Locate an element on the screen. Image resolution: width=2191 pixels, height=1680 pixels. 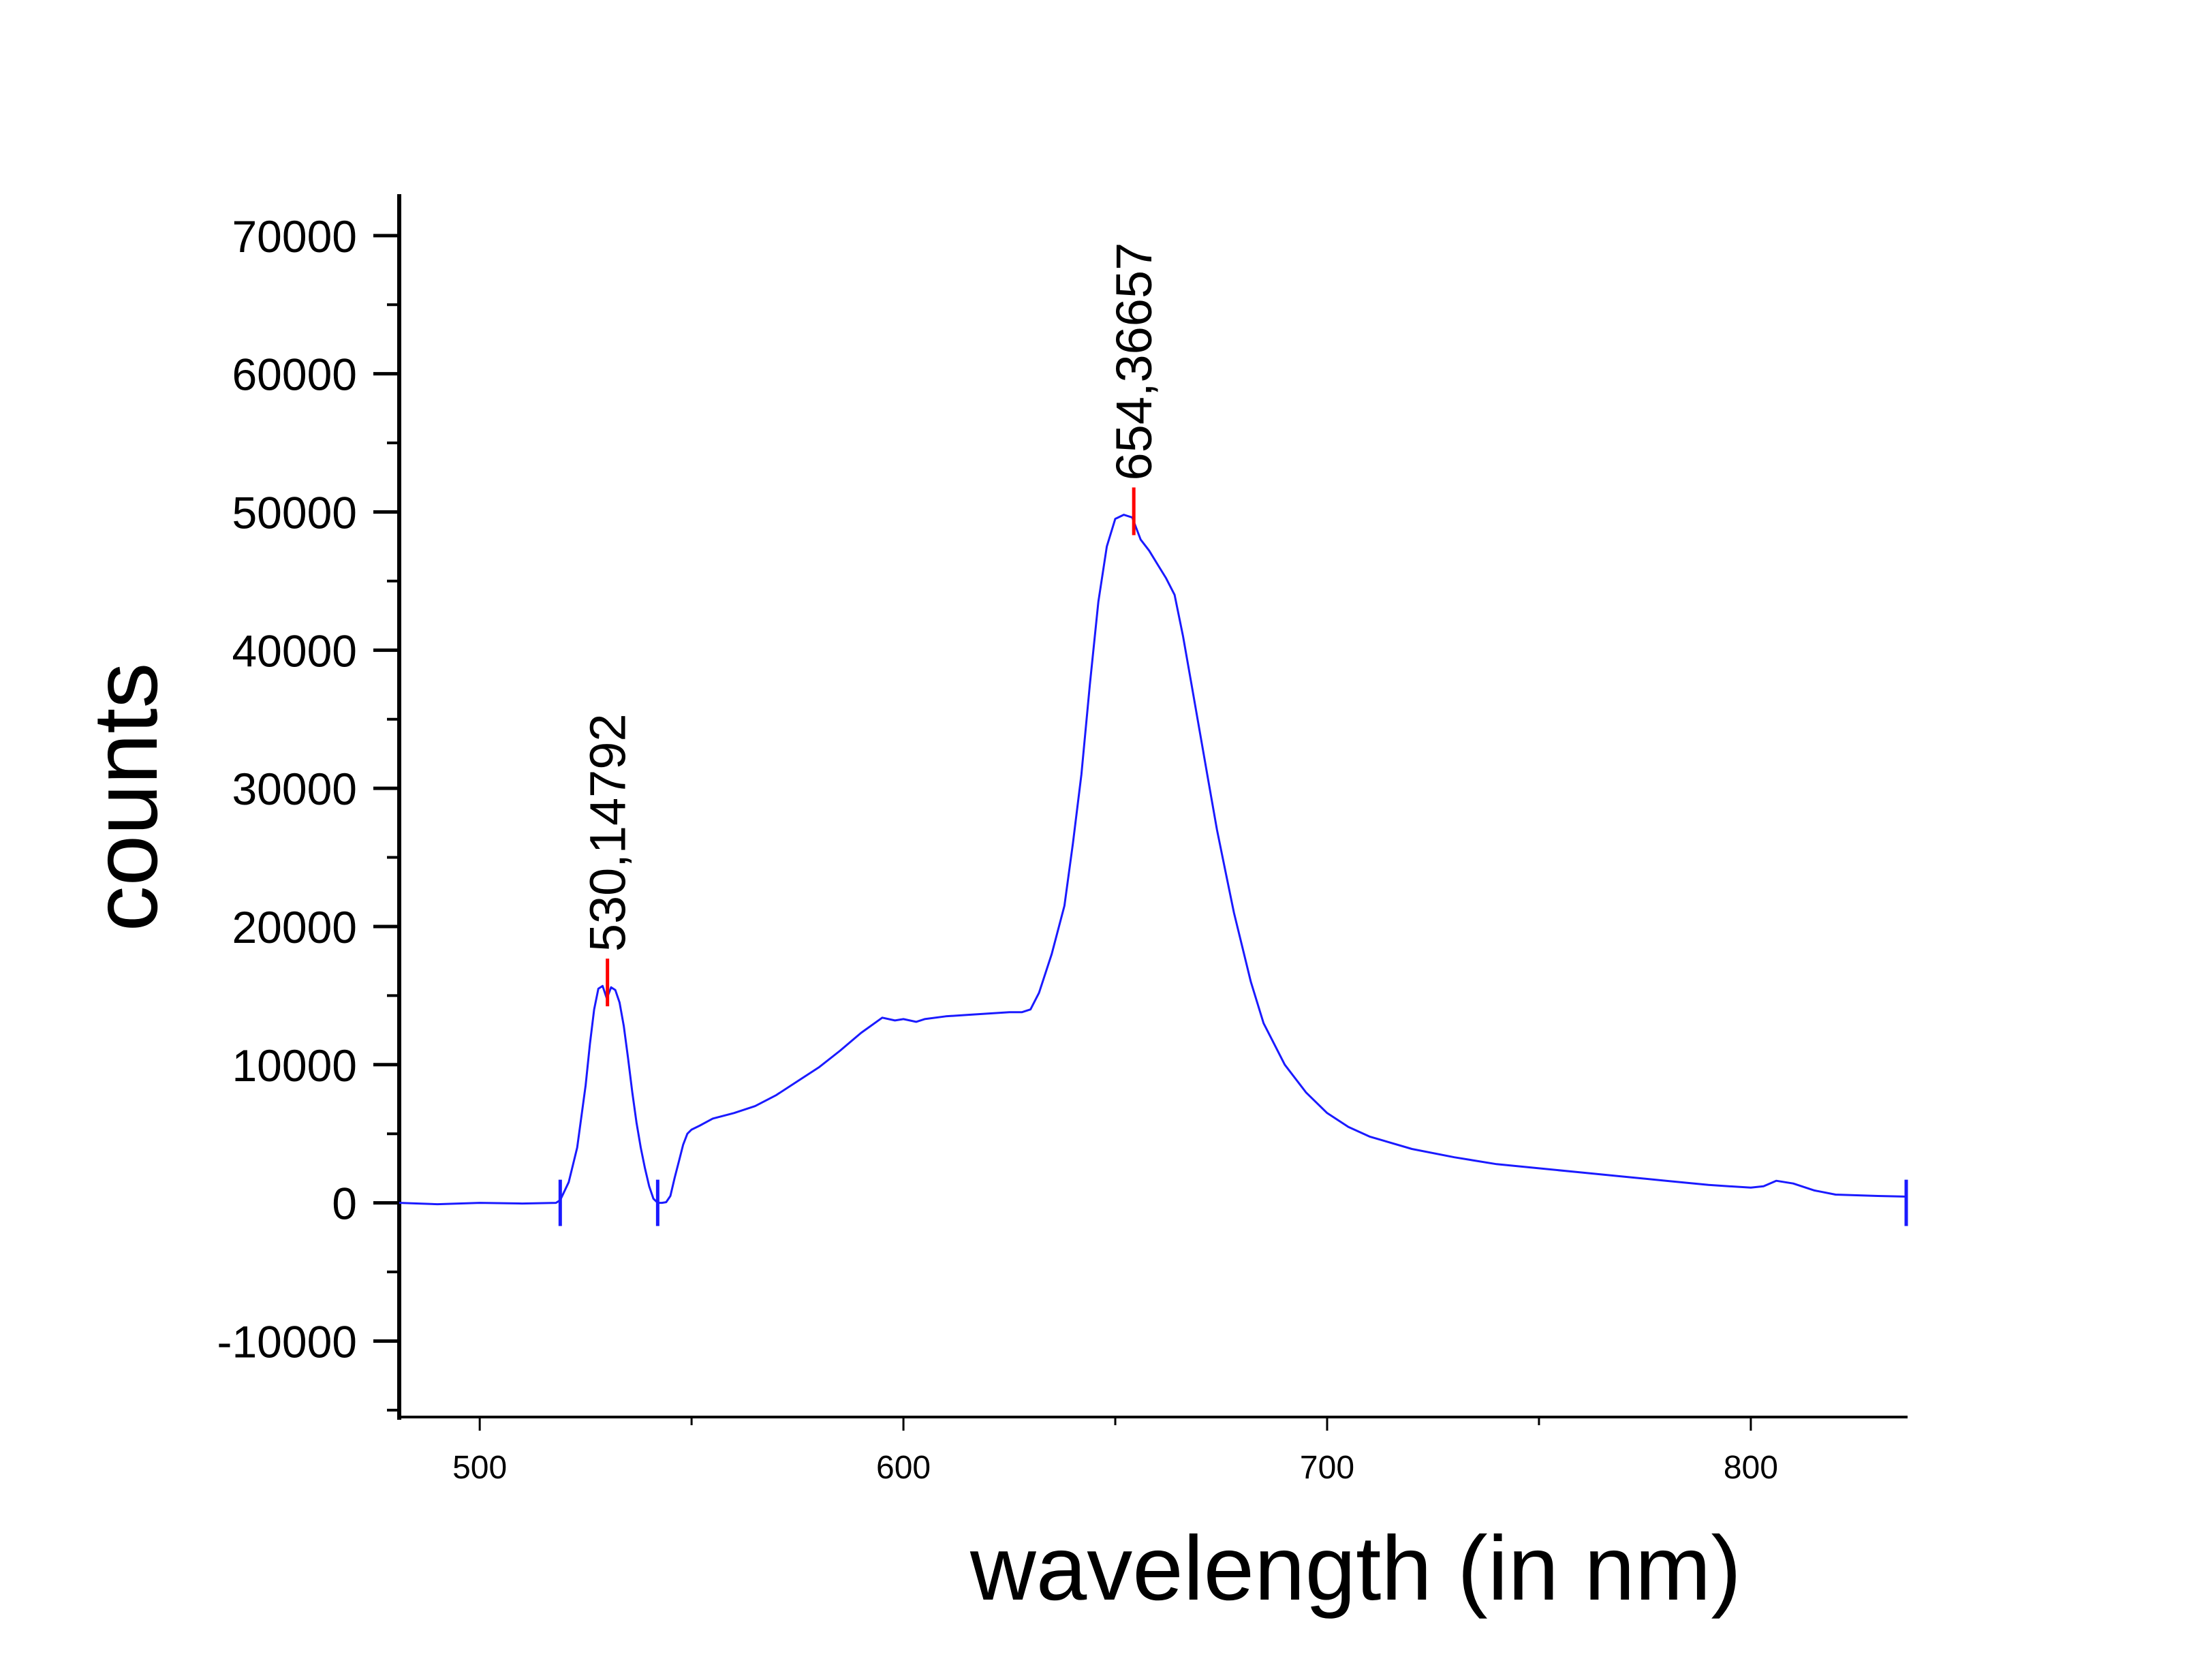
x-tick-label: 500 is located at coordinates (479, 1468).